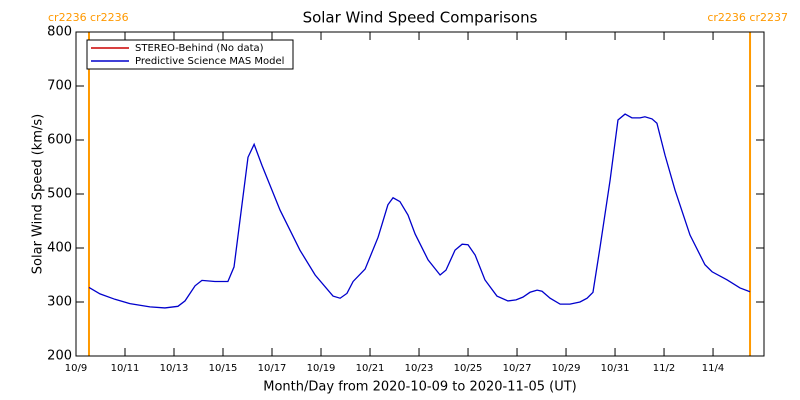 This screenshot has width=800, height=400. I want to click on legend-label: Predictive Science MAS Model, so click(209, 61).